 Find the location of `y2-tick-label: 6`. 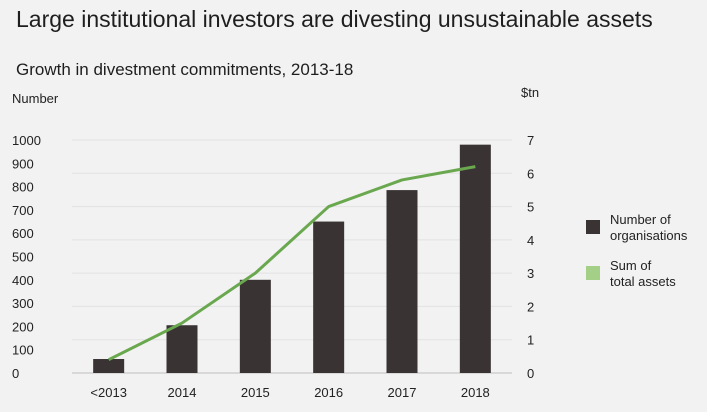

y2-tick-label: 6 is located at coordinates (530, 173).